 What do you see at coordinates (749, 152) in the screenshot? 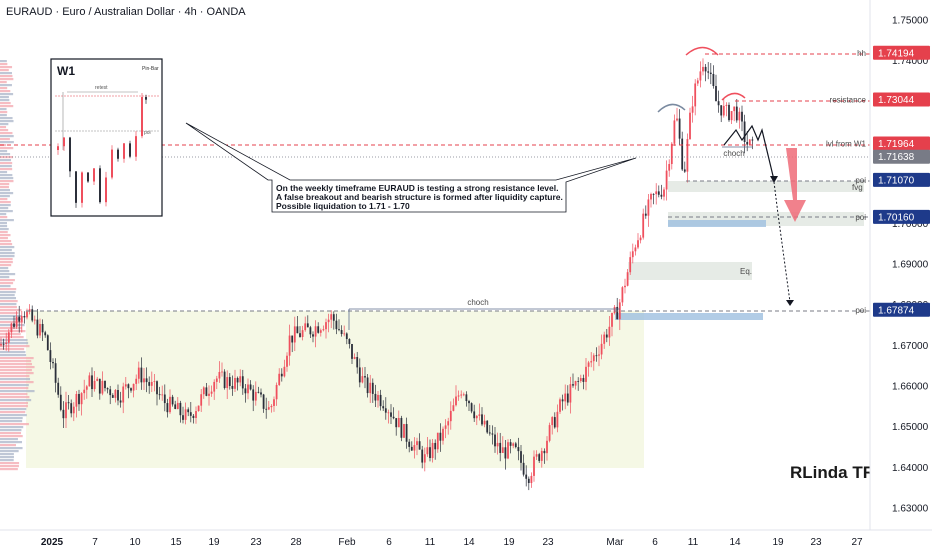
I see `projection-path` at bounding box center [749, 152].